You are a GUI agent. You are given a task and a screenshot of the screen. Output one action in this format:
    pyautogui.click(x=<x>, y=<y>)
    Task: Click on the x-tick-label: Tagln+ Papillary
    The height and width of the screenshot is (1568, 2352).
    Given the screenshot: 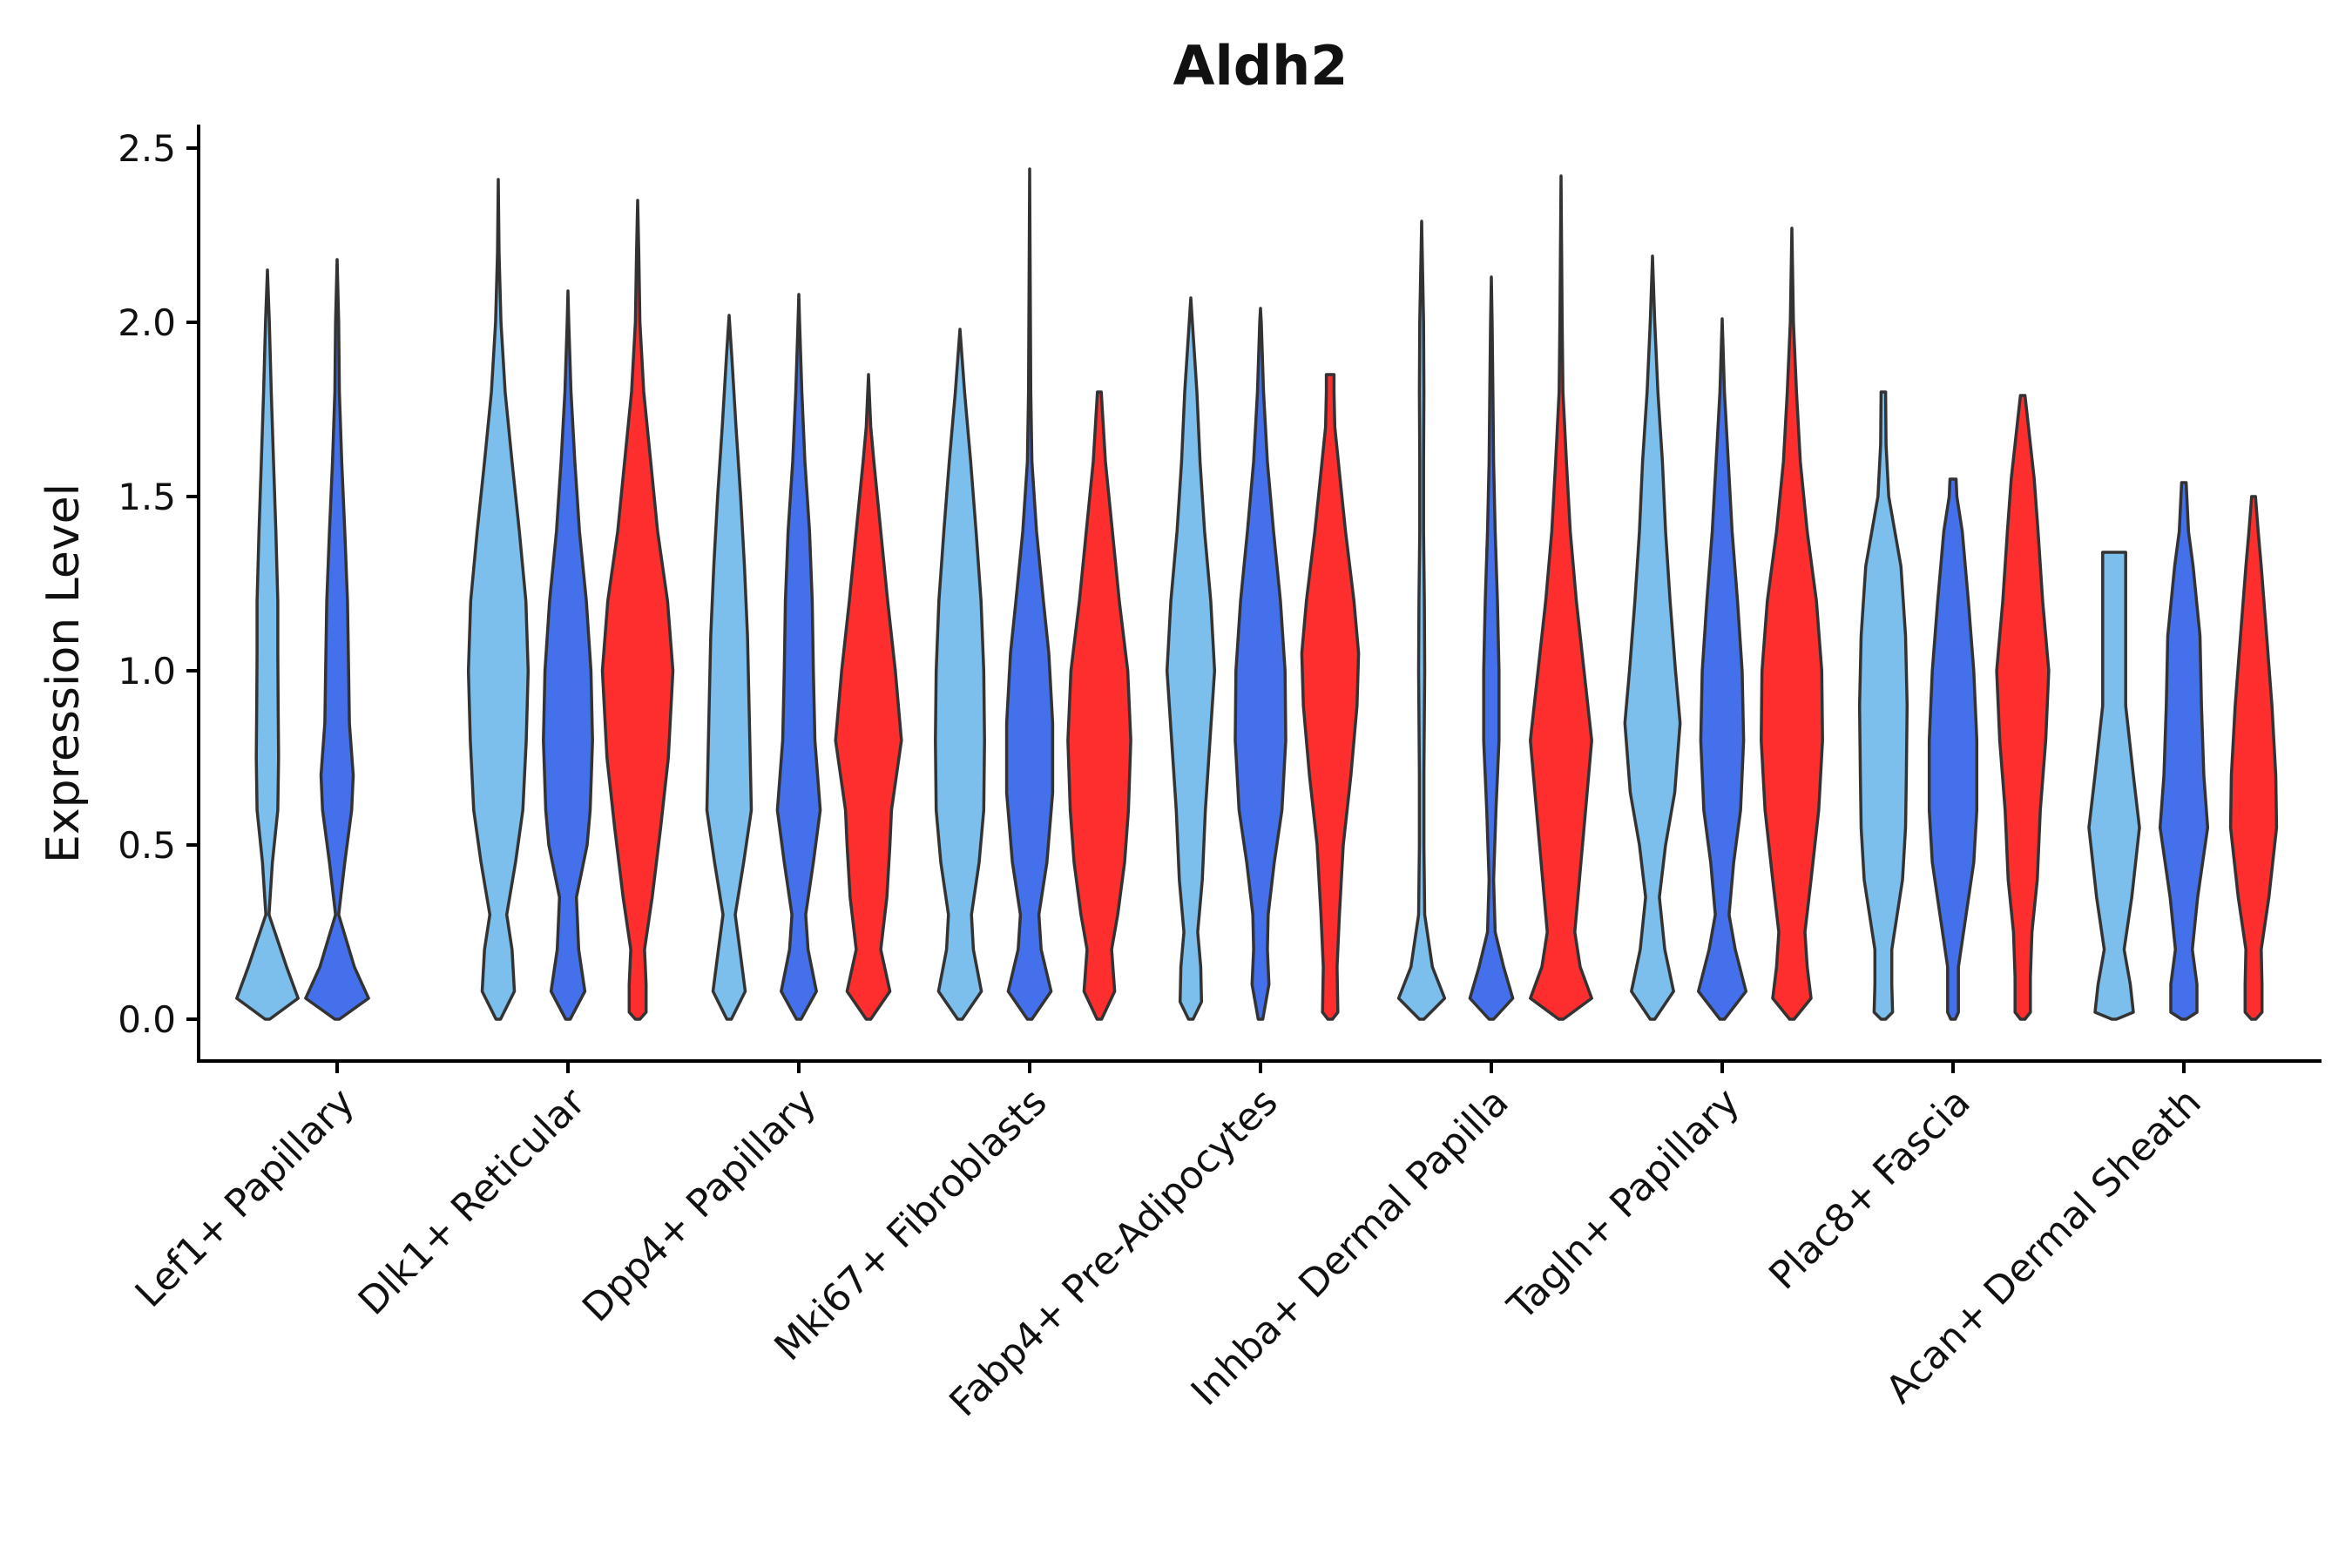 What is the action you would take?
    pyautogui.click(x=1624, y=1204)
    